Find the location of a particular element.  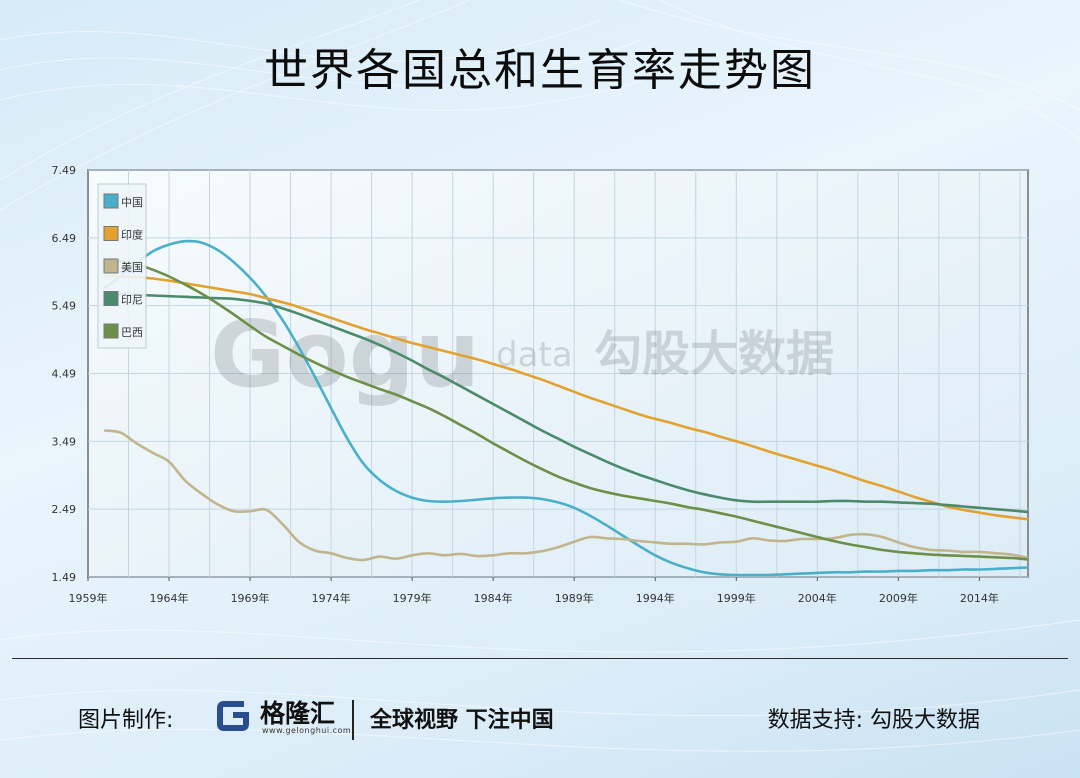

legend-label: 巴西 is located at coordinates (132, 332).